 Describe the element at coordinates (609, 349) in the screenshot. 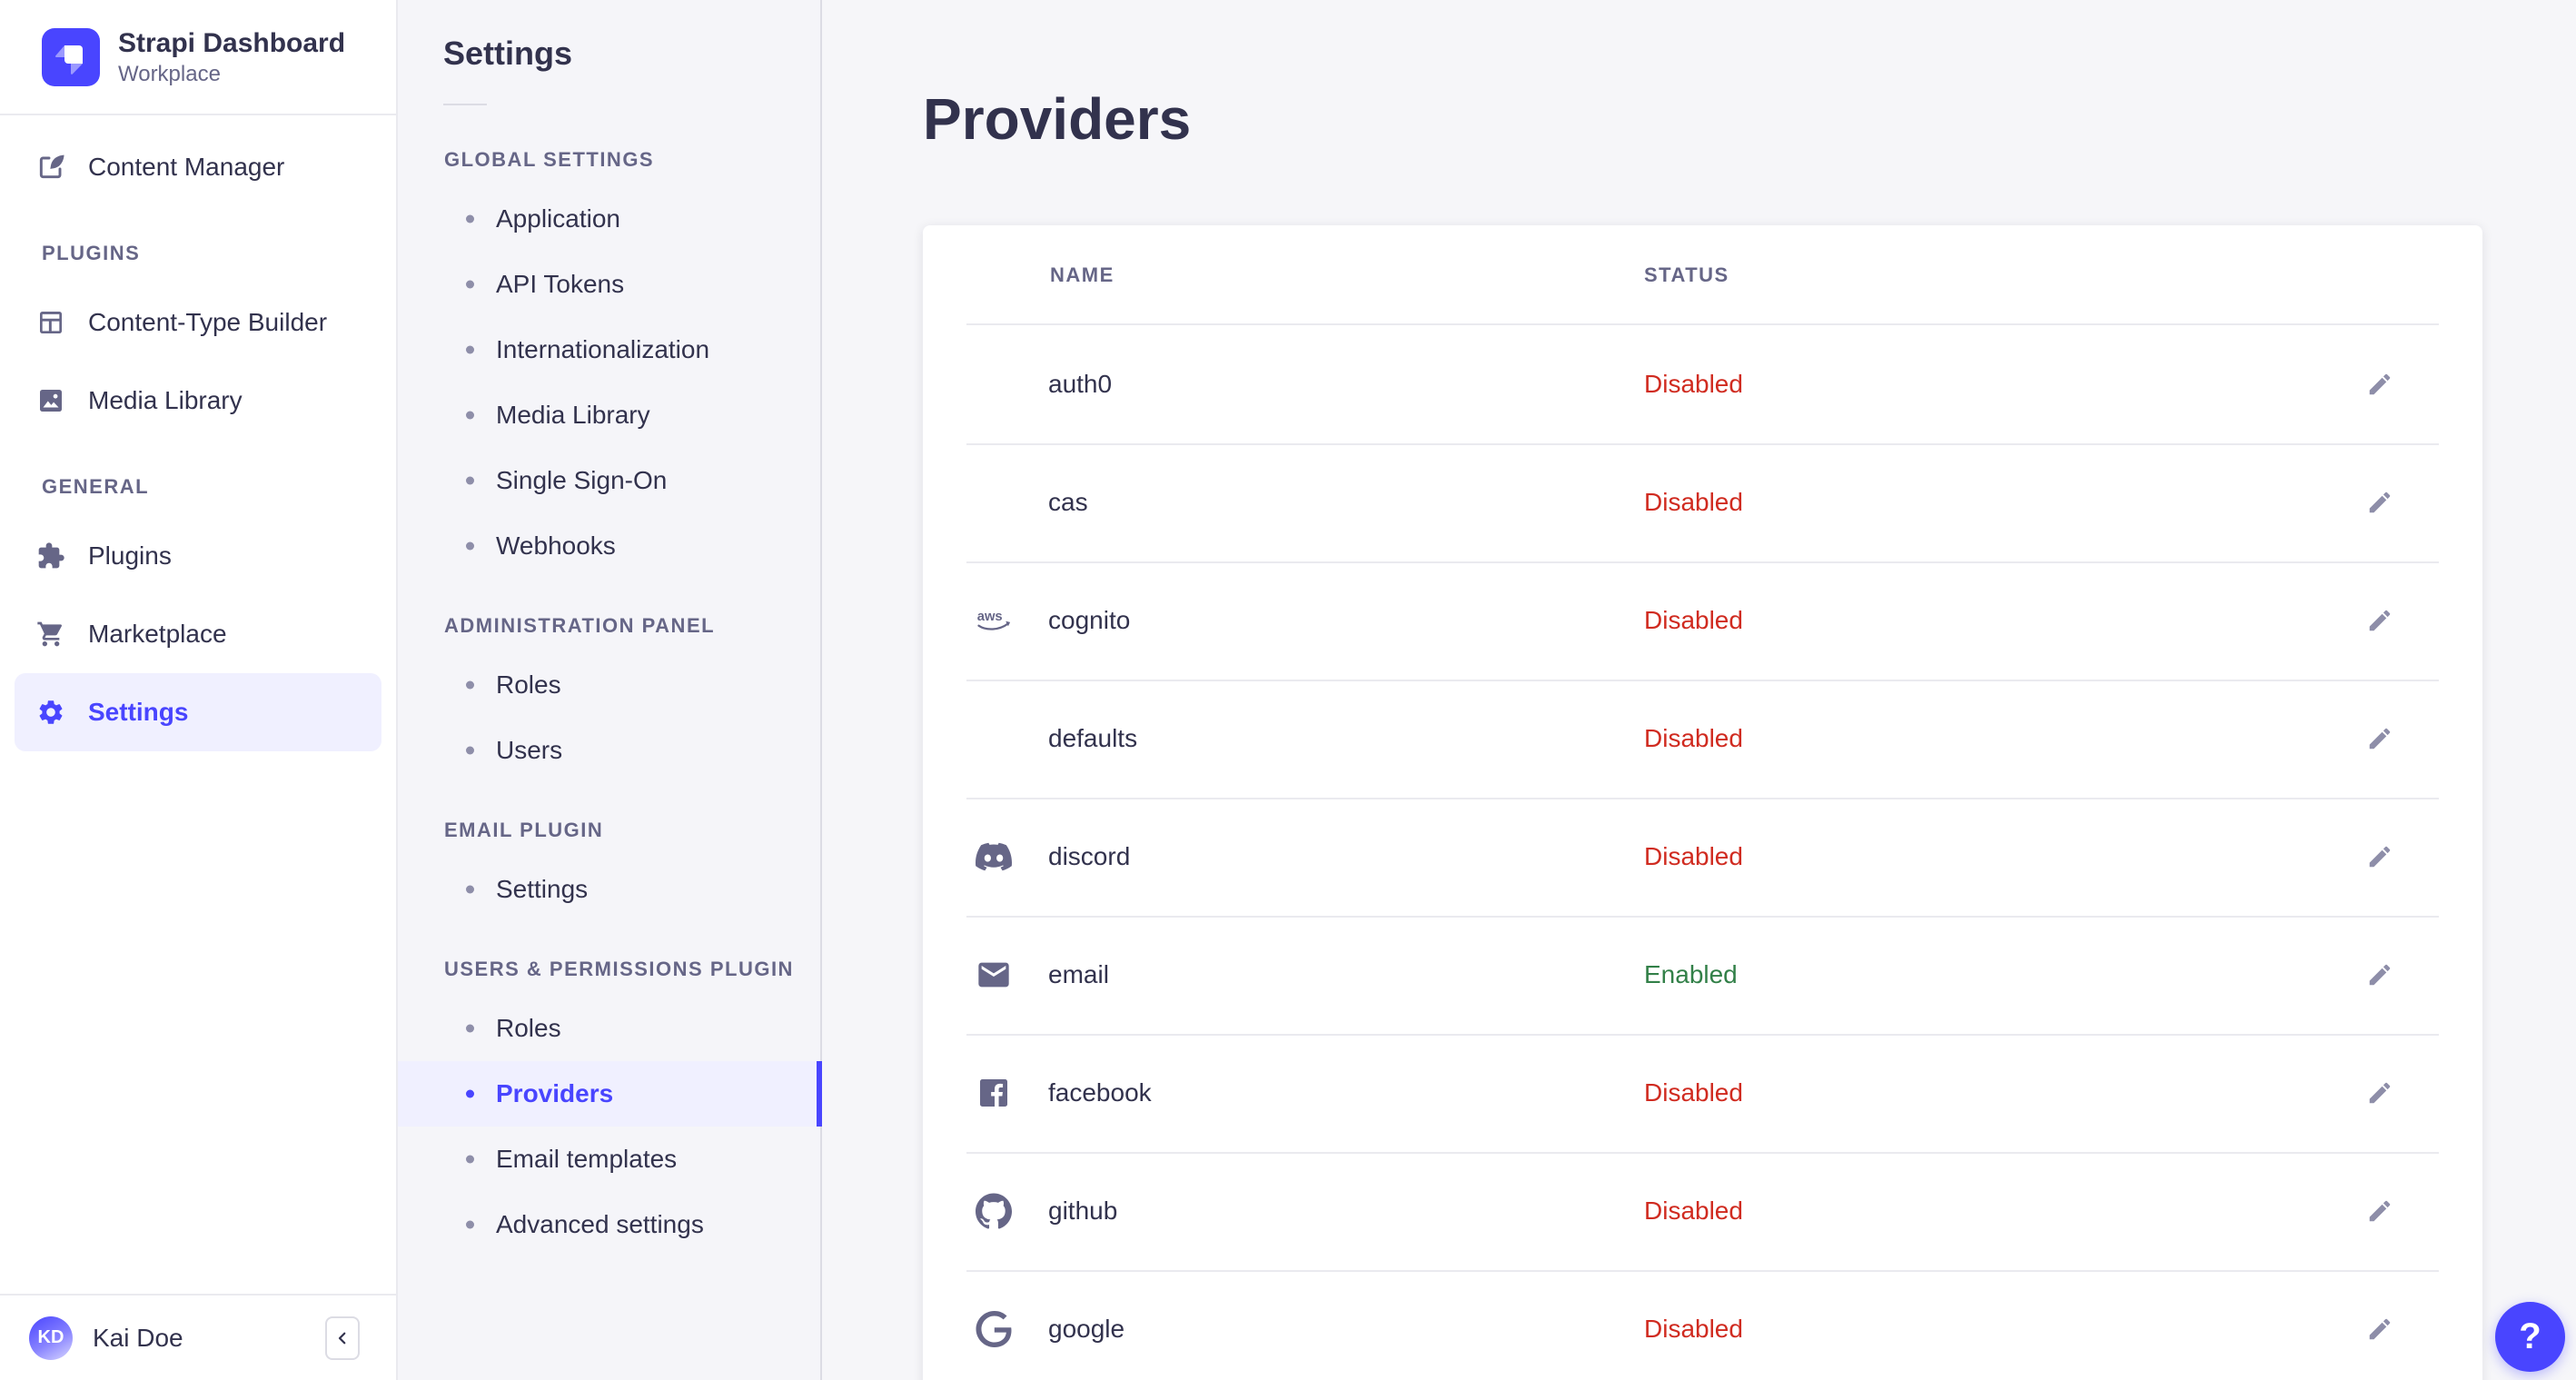

I see `subnav-item-internationalization: Internationalization` at that location.